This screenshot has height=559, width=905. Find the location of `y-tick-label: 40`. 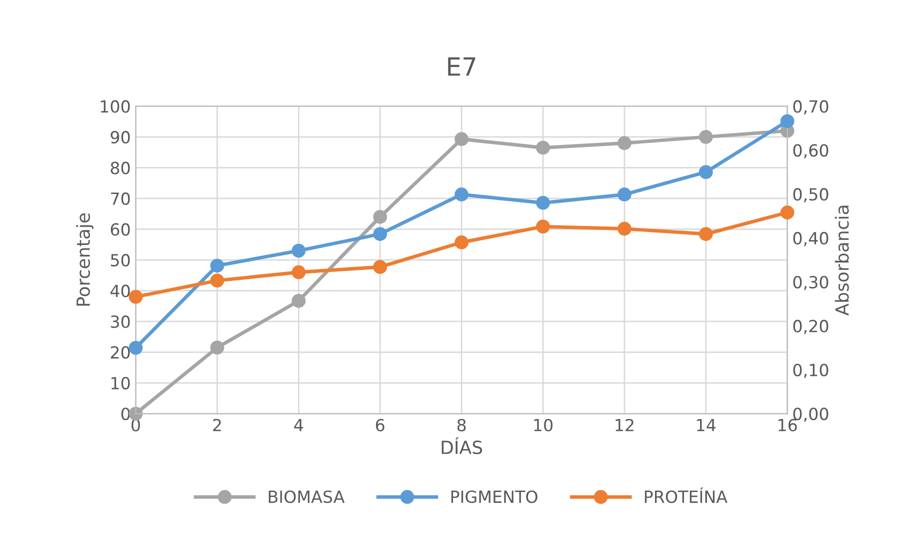

y-tick-label: 40 is located at coordinates (120, 291).